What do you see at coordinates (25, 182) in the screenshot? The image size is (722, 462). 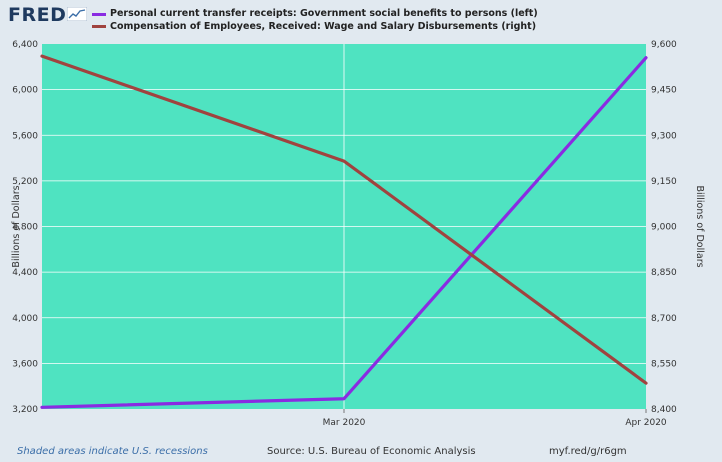 I see `left-tick-label: 5,200` at bounding box center [25, 182].